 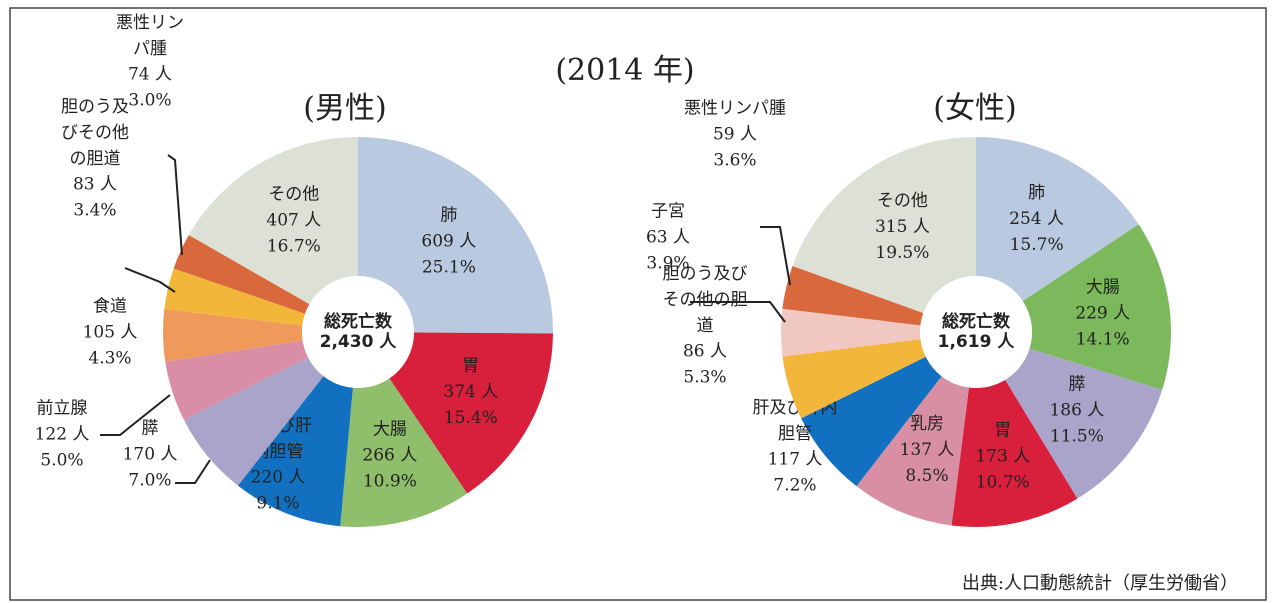 I want to click on value-label: 3.4%, so click(x=94, y=211).